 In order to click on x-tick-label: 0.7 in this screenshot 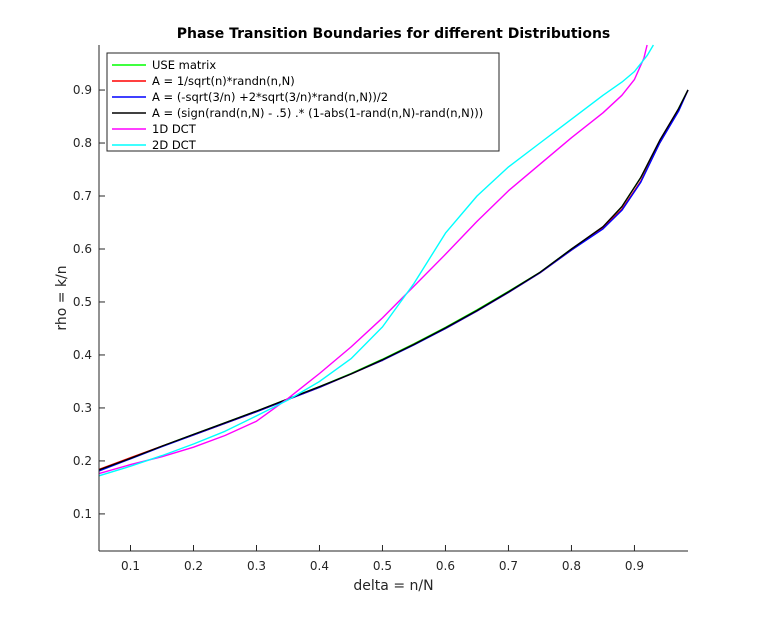, I will do `click(508, 566)`.